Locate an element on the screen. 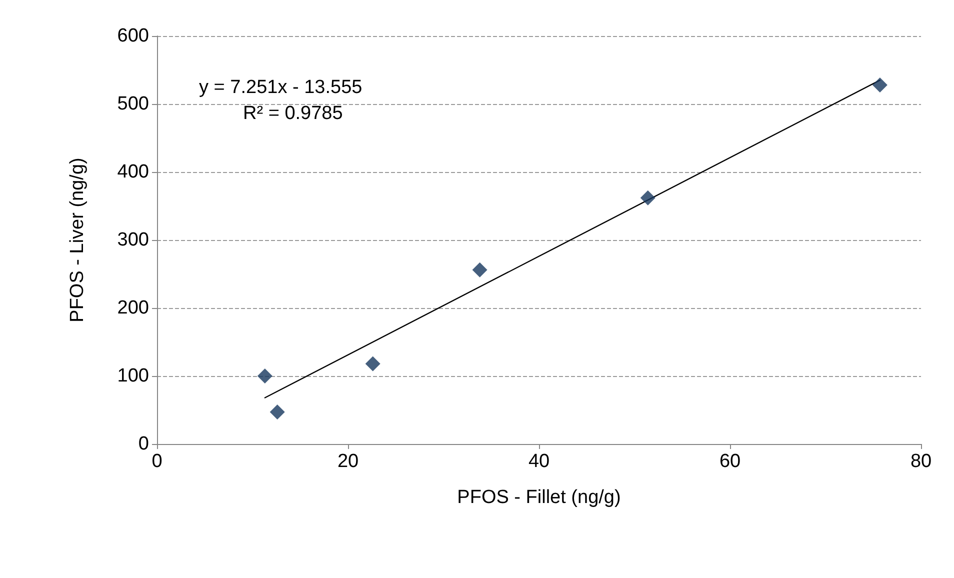 This screenshot has width=954, height=578. y-tick-label: 400 is located at coordinates (133, 172).